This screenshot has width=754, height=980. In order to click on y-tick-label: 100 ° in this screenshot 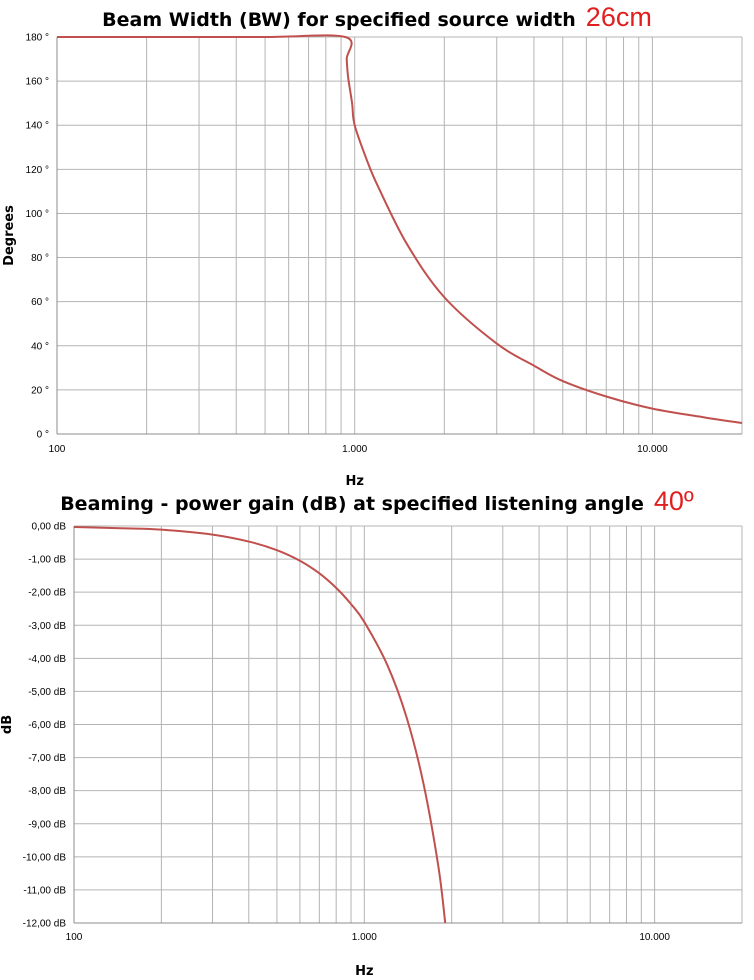, I will do `click(37, 214)`.